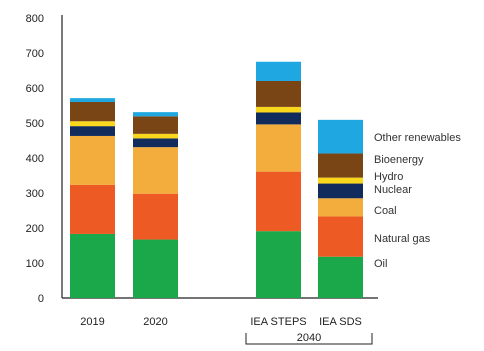  Describe the element at coordinates (41, 299) in the screenshot. I see `y-tick-label-0: 0` at that location.